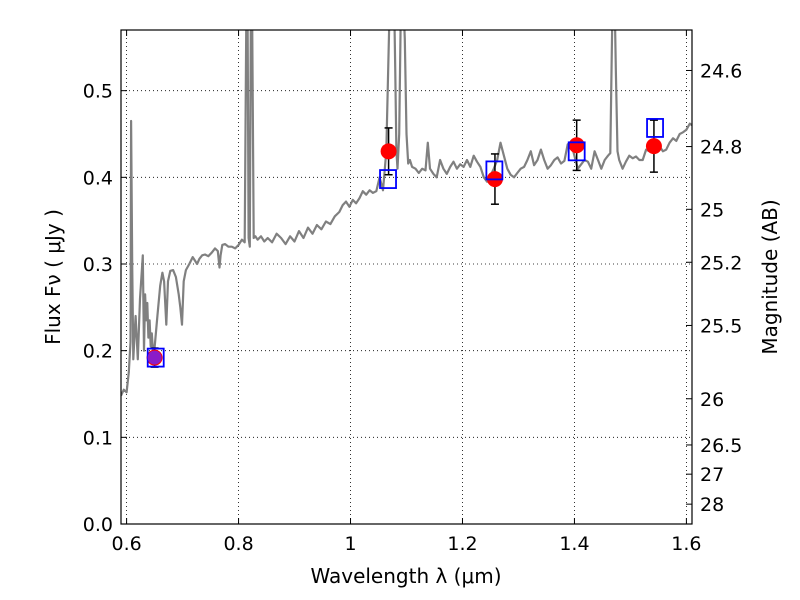 This screenshot has width=800, height=600. Describe the element at coordinates (98, 92) in the screenshot. I see `y-tick-label: 0.5` at that location.